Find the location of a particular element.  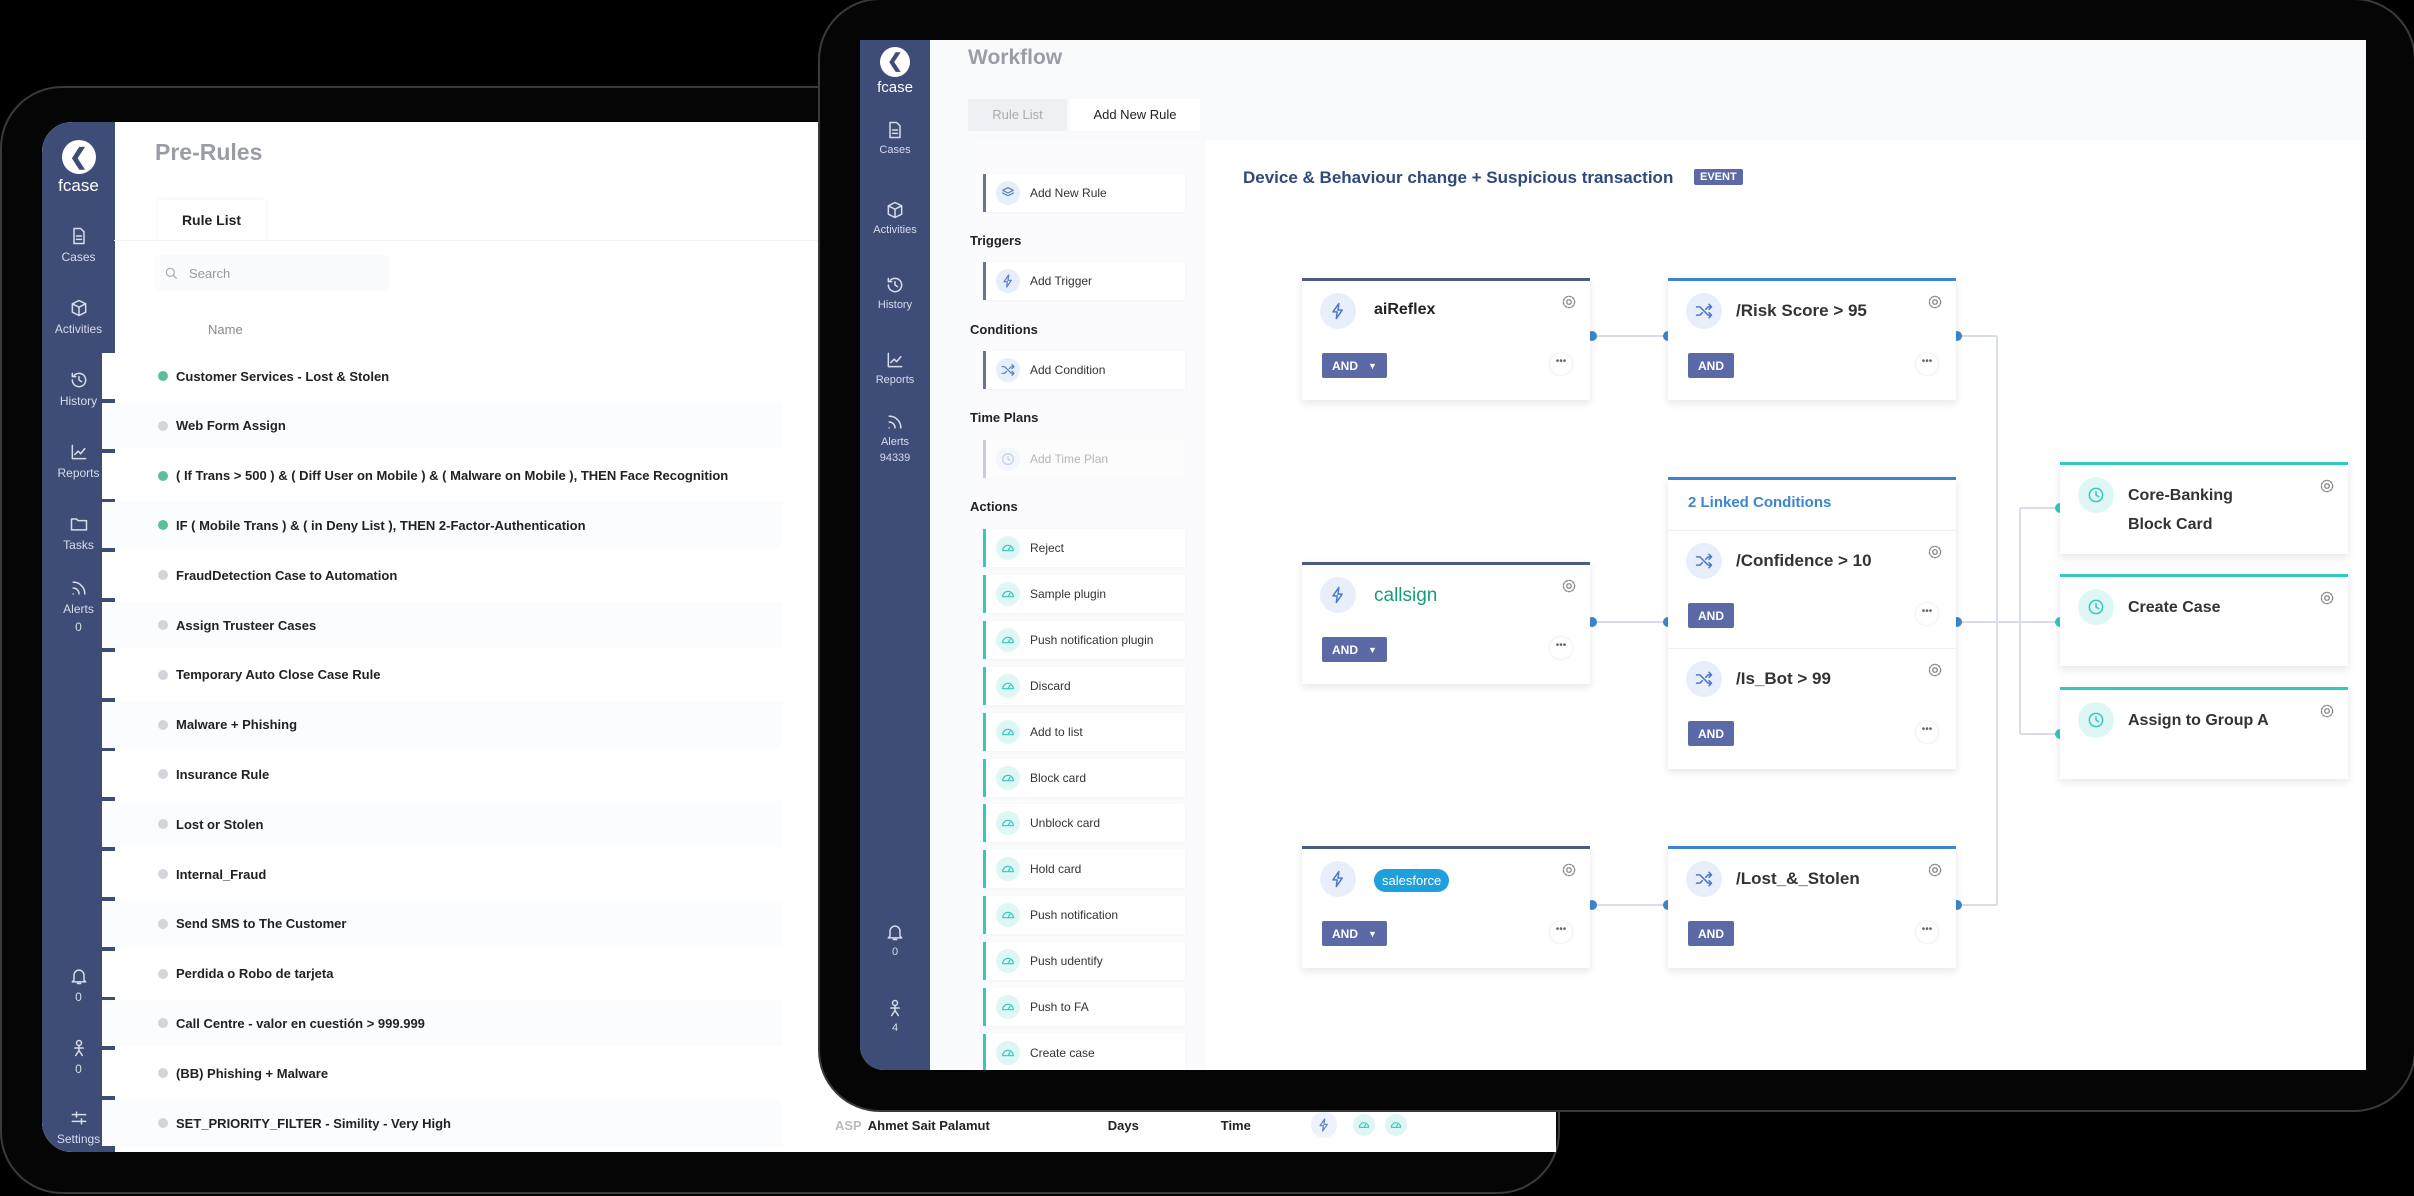

conditions-heading: Conditions is located at coordinates (1004, 329).